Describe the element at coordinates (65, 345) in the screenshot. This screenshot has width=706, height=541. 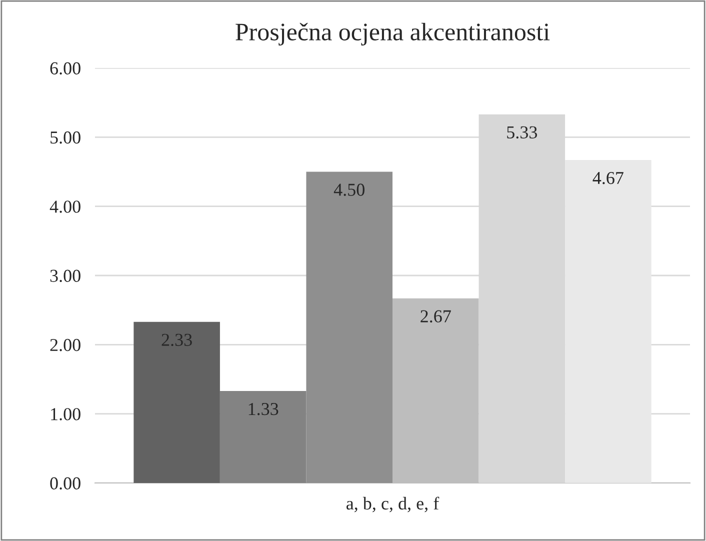
I see `y-tick-label: 2.00` at that location.